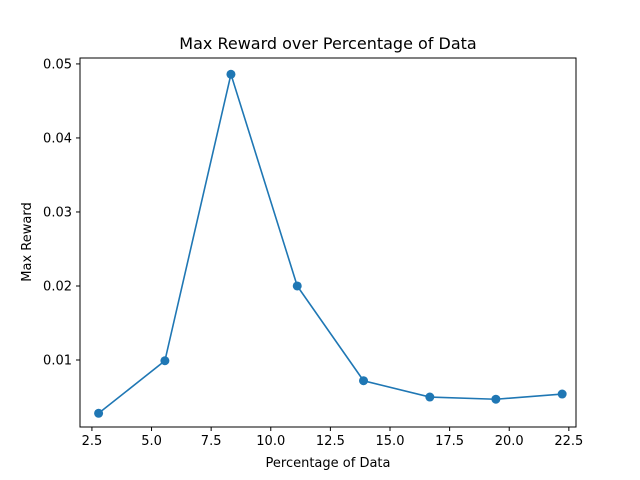 The height and width of the screenshot is (480, 640). What do you see at coordinates (390, 441) in the screenshot?
I see `x-tick-label: 15.0` at bounding box center [390, 441].